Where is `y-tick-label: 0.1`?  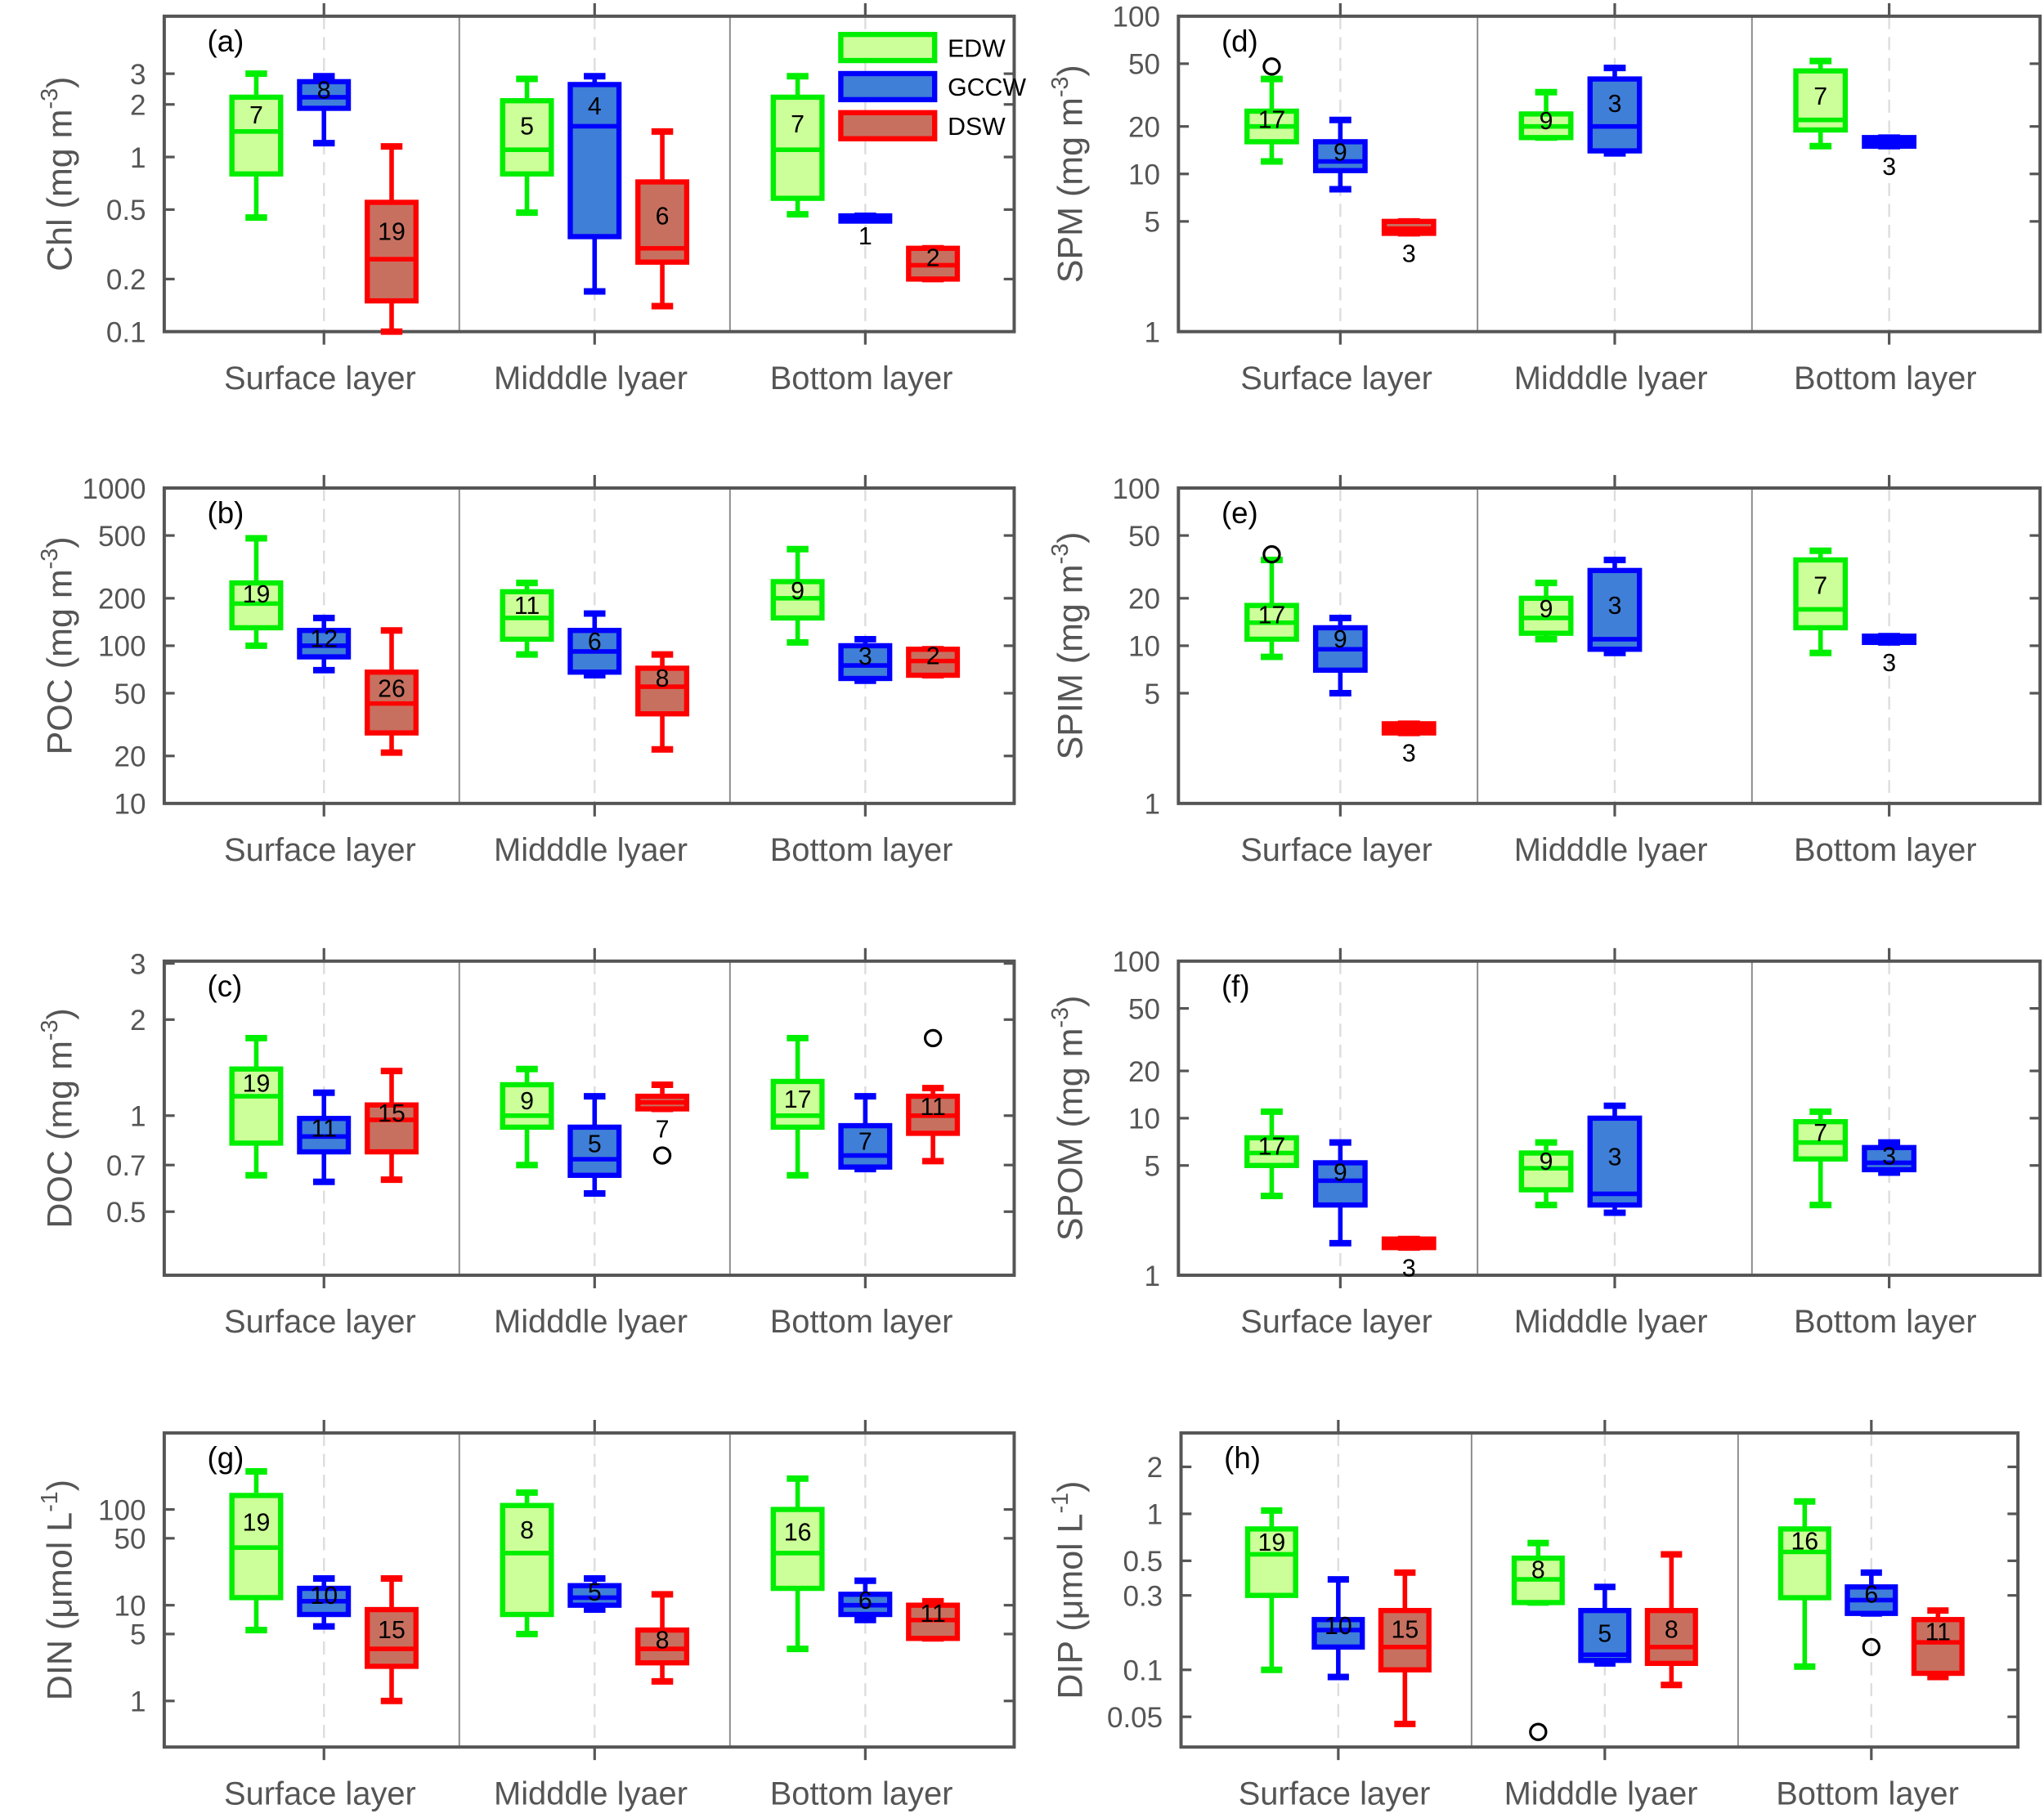
y-tick-label: 0.1 is located at coordinates (126, 332).